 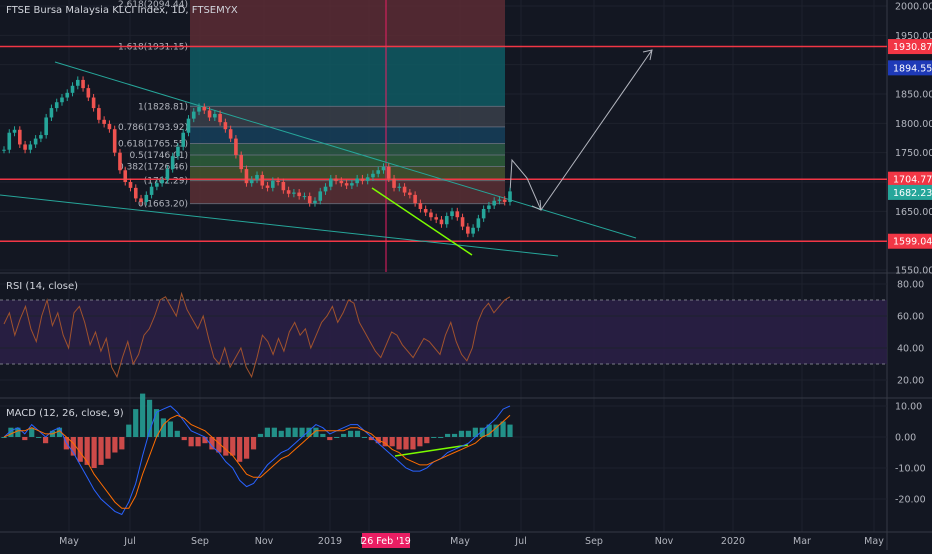 I want to click on price-badge-3: 1682.23, so click(x=912, y=193).